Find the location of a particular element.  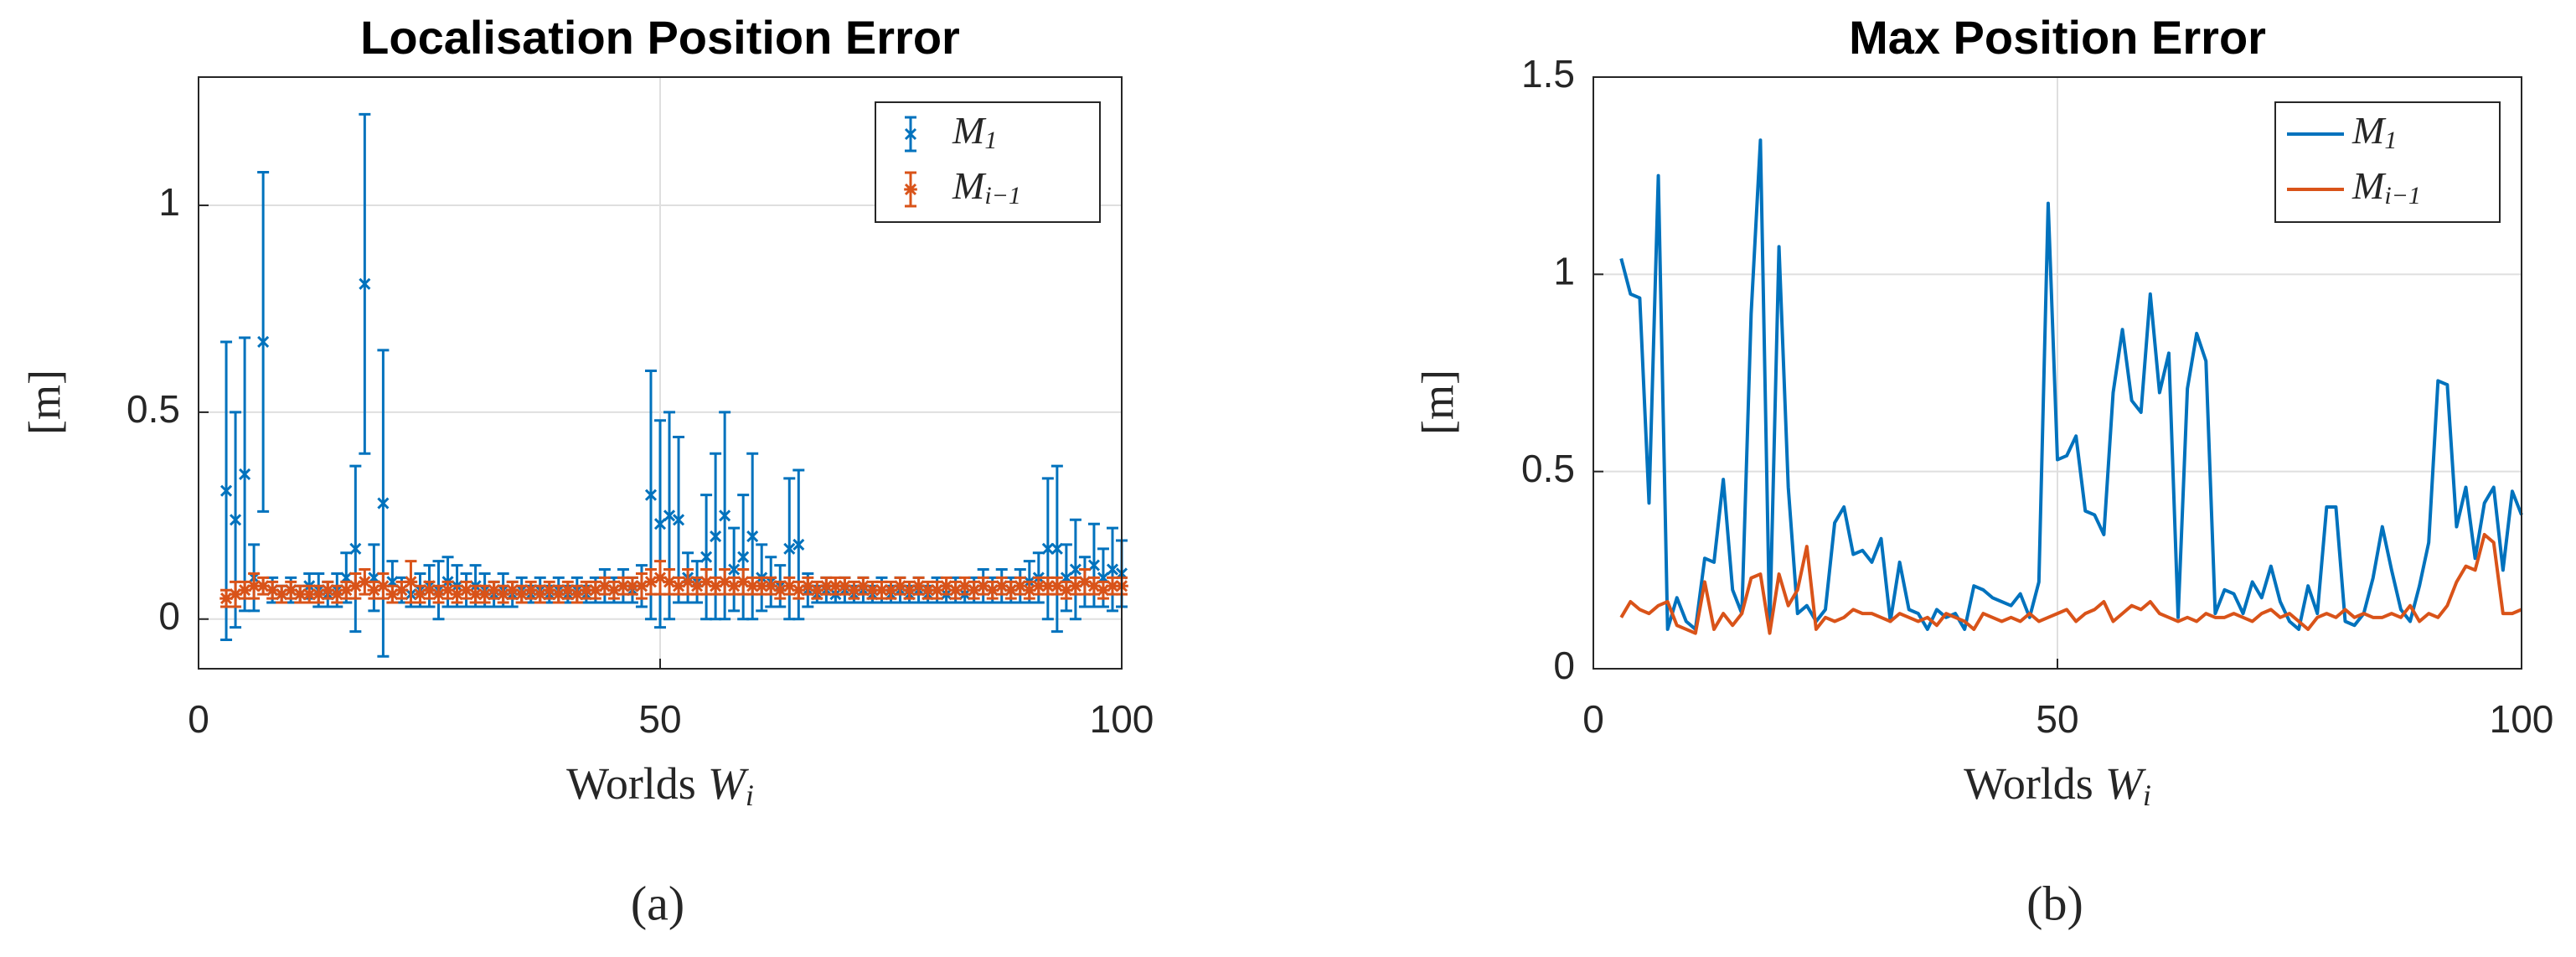

x-tick-label: 0 is located at coordinates (198, 719).